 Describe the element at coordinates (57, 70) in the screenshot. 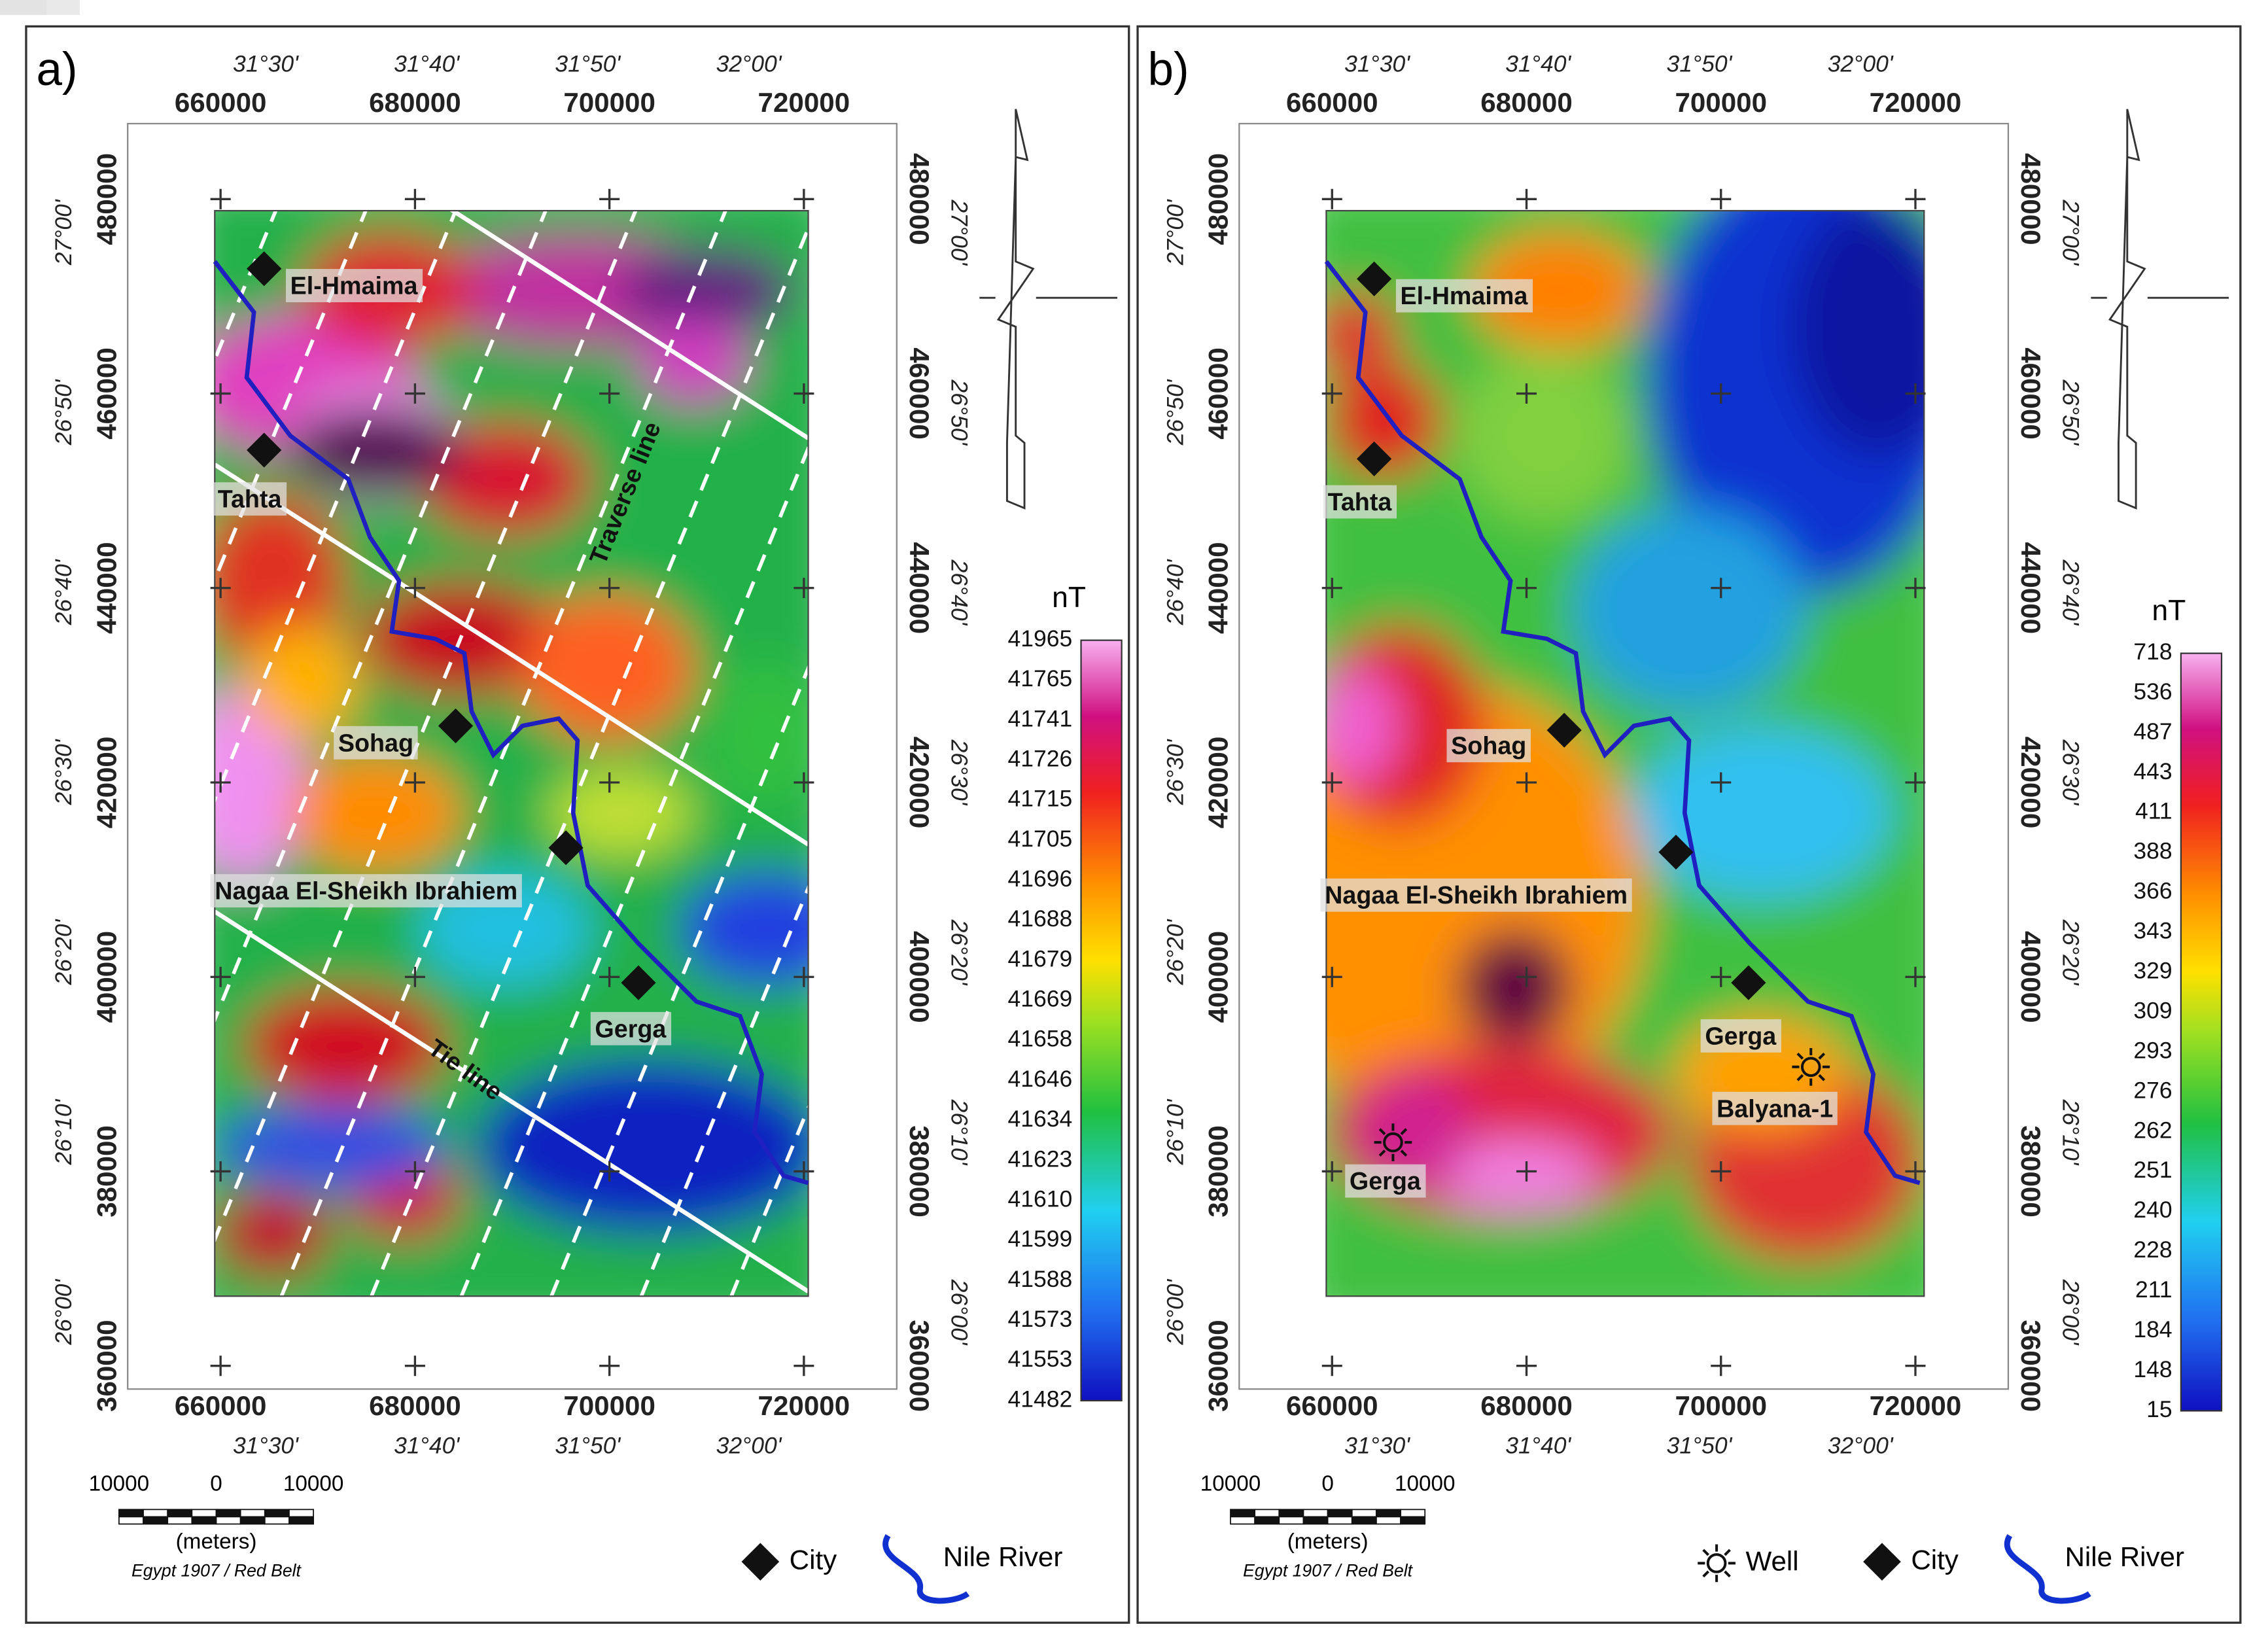

I see `panel-label: a)` at that location.